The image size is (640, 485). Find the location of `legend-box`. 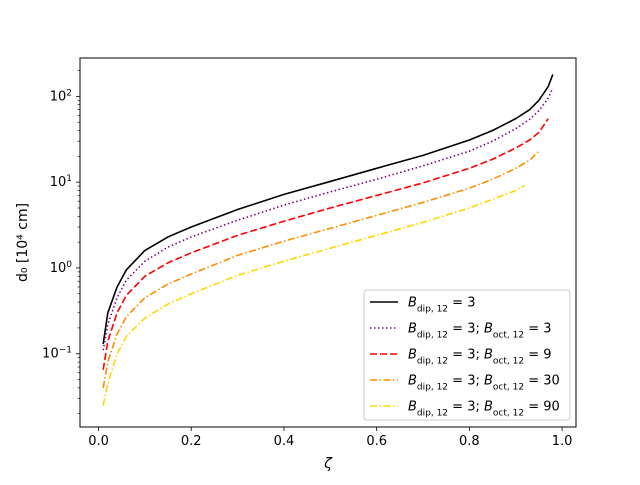

legend-box is located at coordinates (467, 355).